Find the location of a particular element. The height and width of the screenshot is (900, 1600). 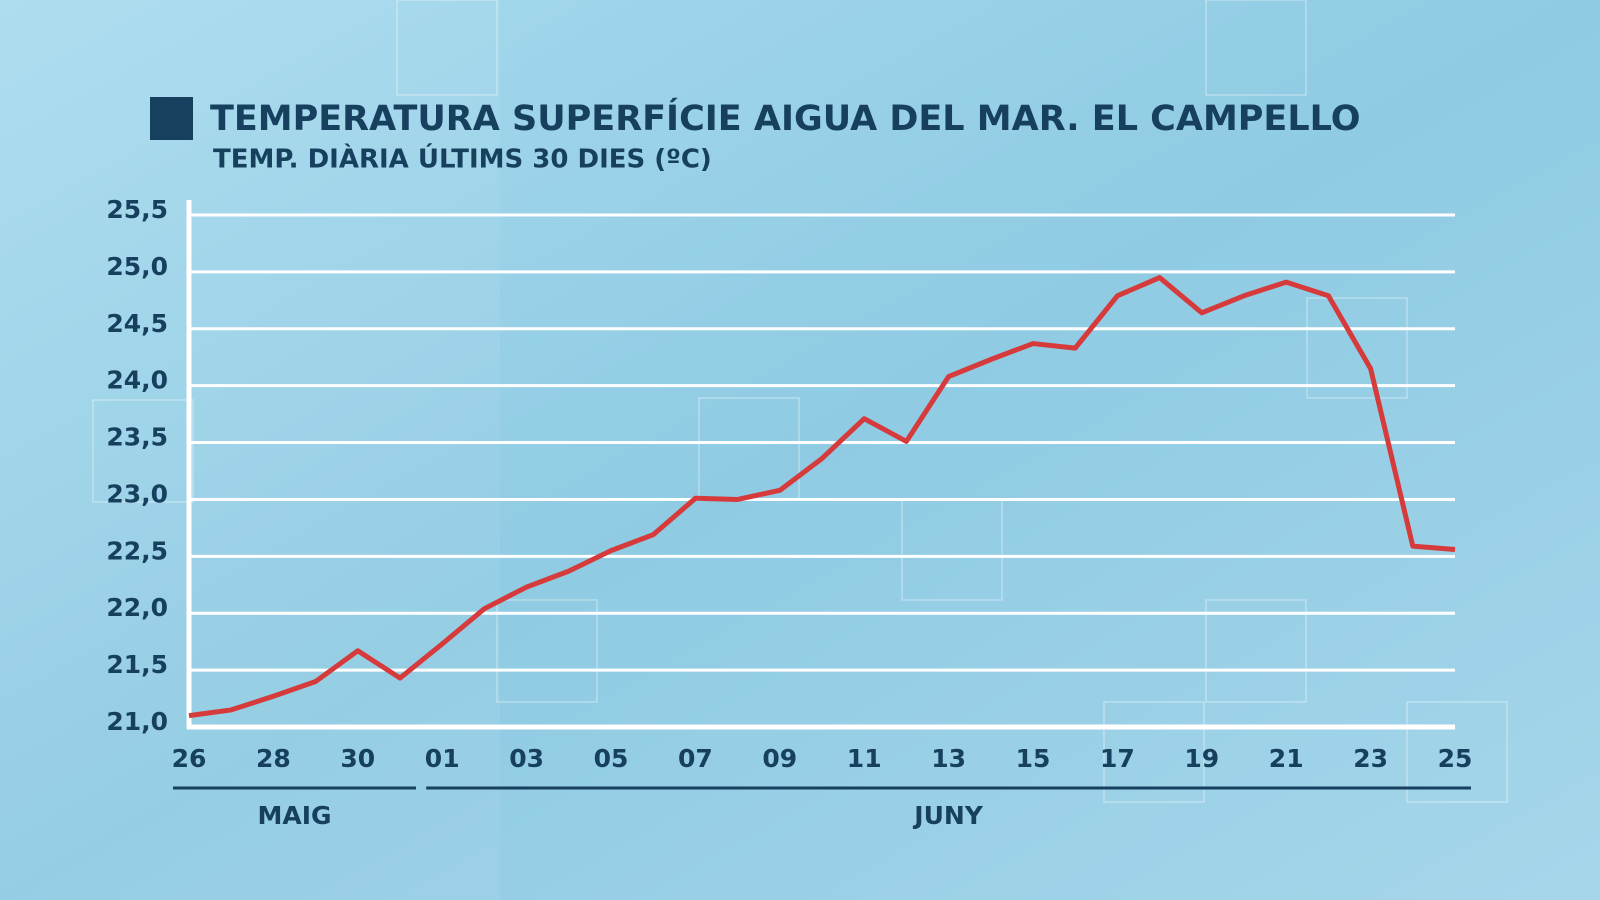

y-tick-label: 24,5 is located at coordinates (137, 323).